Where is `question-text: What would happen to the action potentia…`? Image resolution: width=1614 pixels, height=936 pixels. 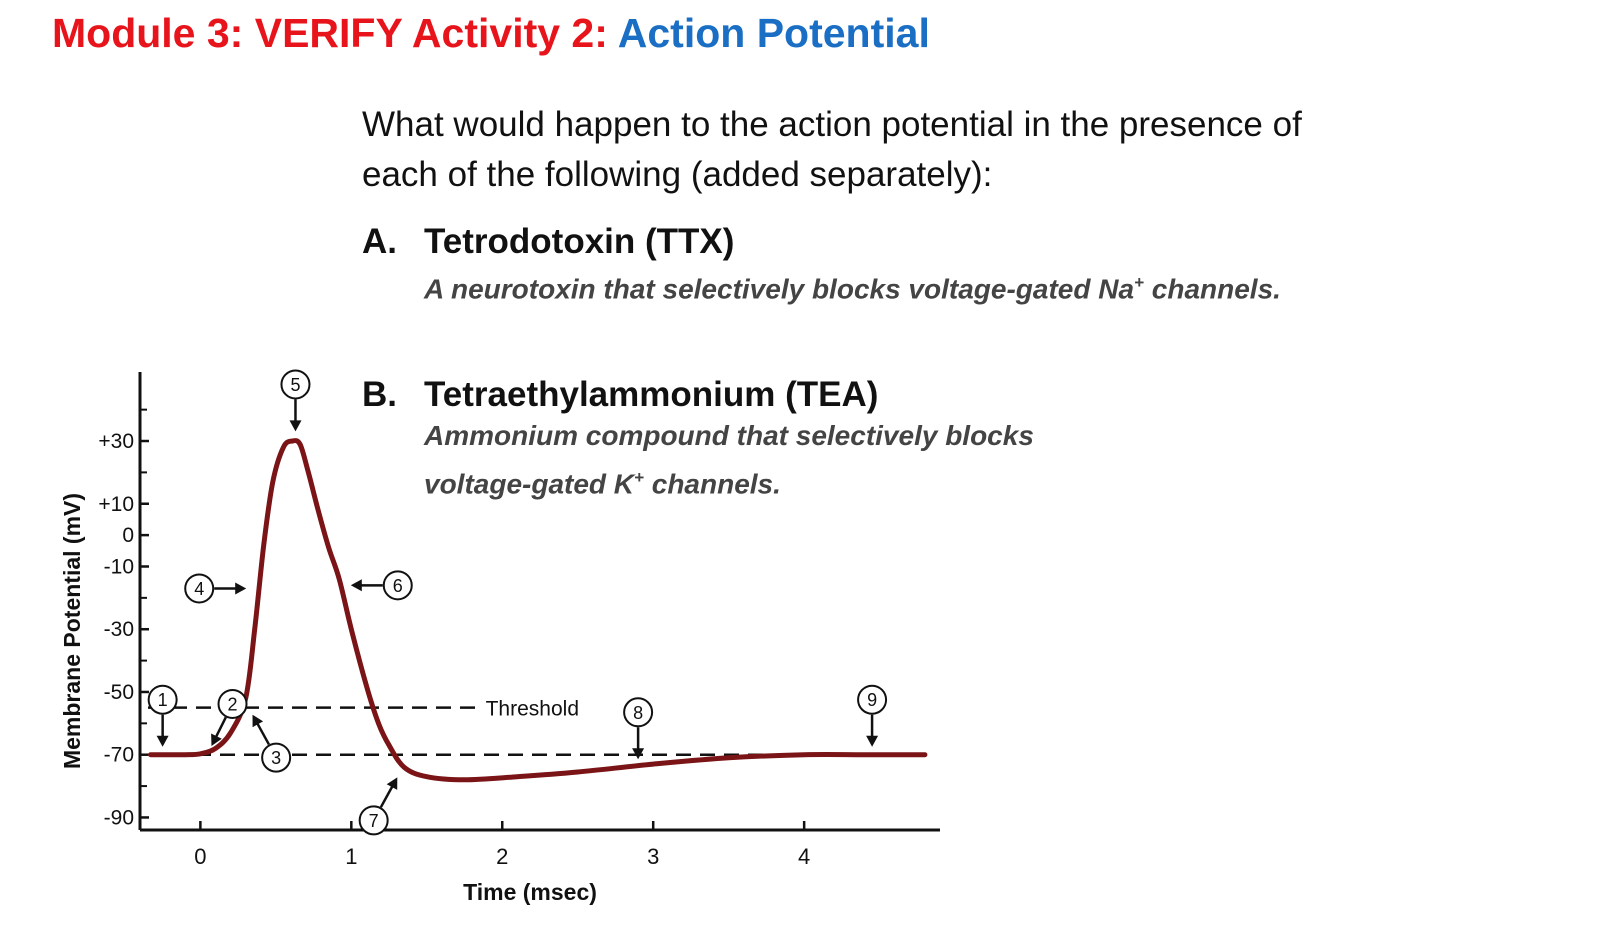 question-text: What would happen to the action potentia… is located at coordinates (832, 149).